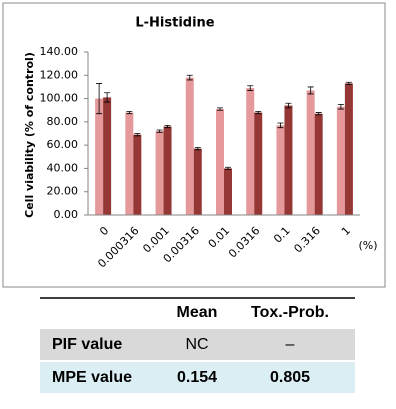 The width and height of the screenshot is (396, 409). I want to click on y-tick-label: 40.00, so click(63, 167).